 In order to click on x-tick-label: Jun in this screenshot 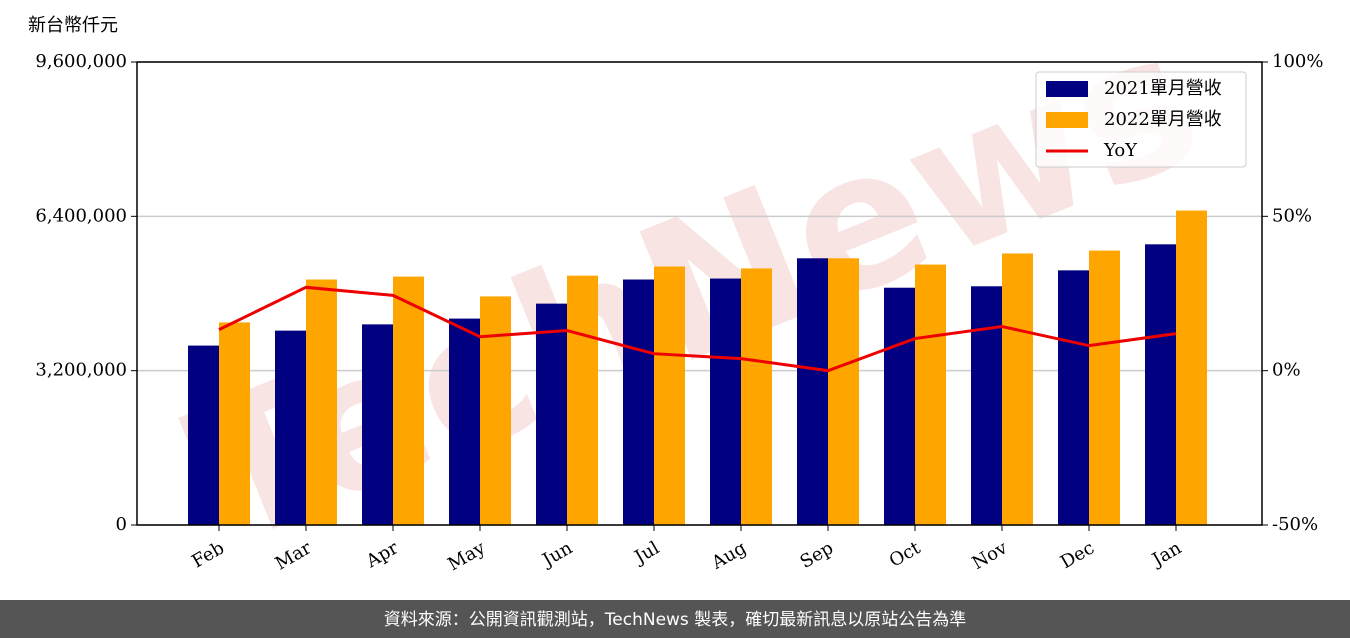, I will do `click(556, 554)`.